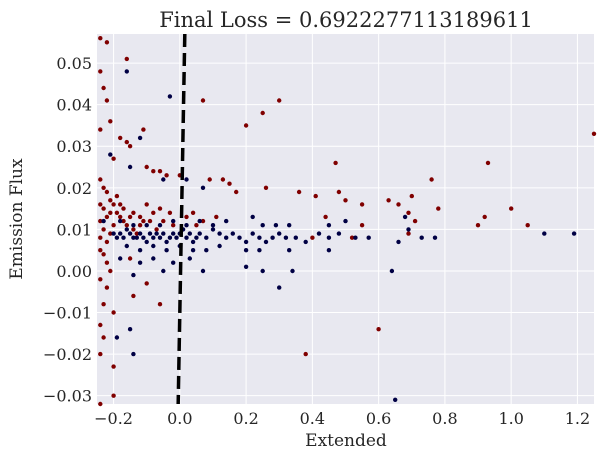  Describe the element at coordinates (346, 20) in the screenshot. I see `chart-title: Final Loss = 0.6922277113189611` at that location.